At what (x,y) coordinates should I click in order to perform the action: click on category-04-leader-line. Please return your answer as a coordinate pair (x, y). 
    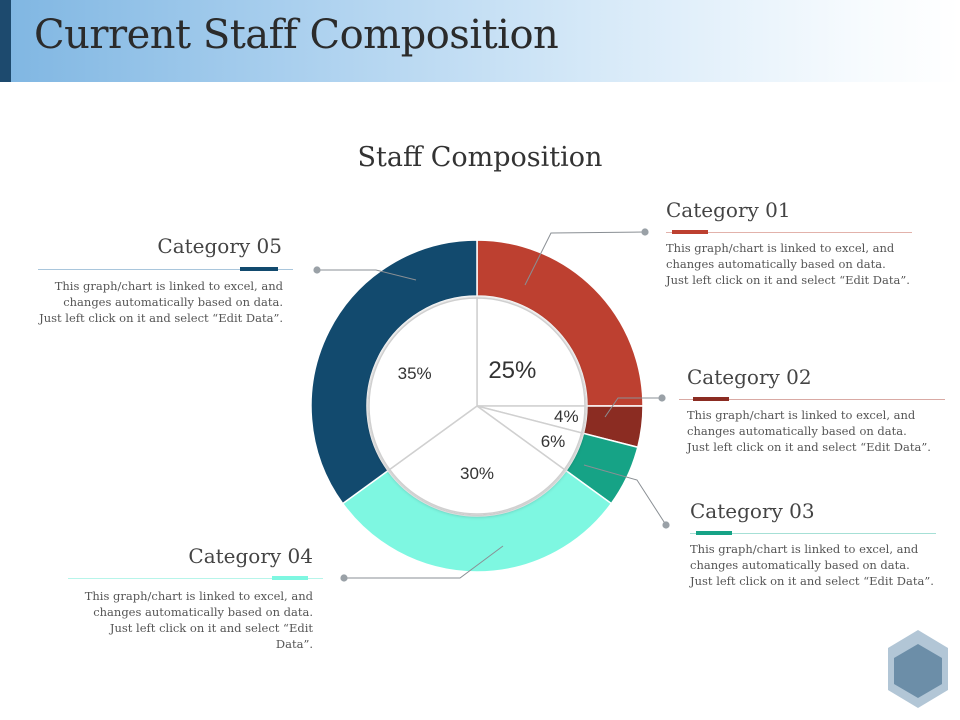
    Looking at the image, I should click on (424, 562).